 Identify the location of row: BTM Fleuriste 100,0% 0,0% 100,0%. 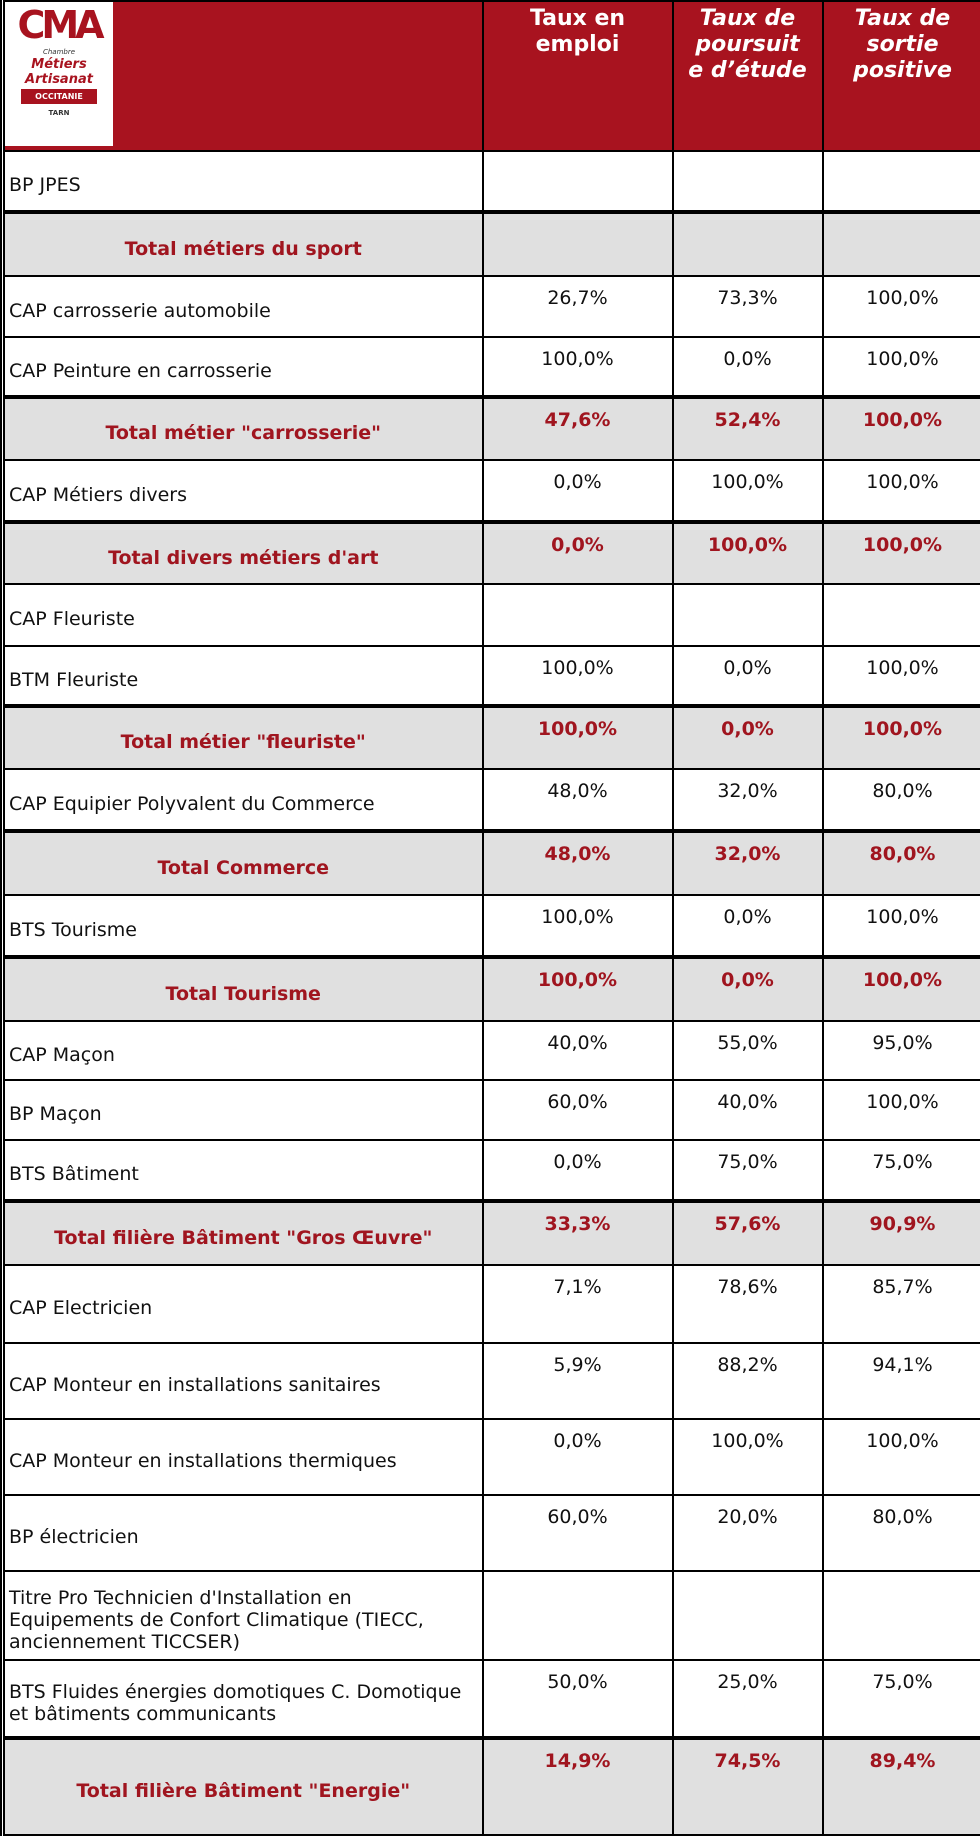
(490, 676).